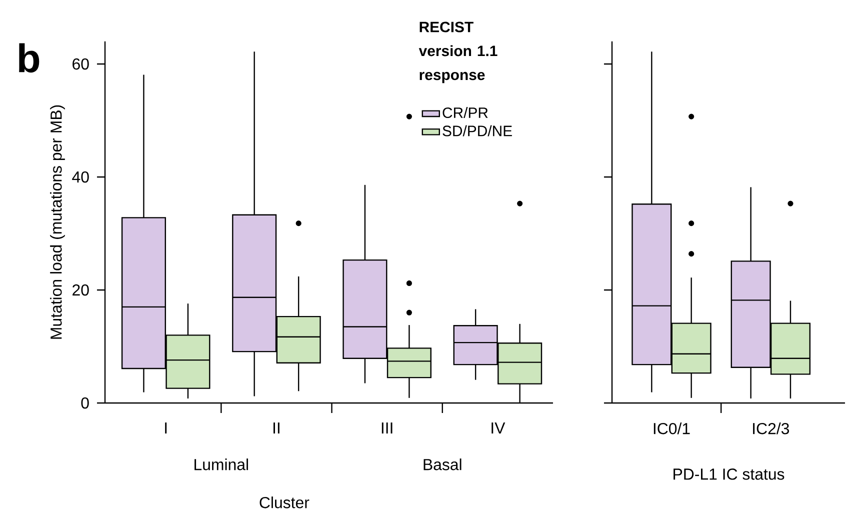 Image resolution: width=854 pixels, height=509 pixels. I want to click on text: Basal, so click(443, 464).